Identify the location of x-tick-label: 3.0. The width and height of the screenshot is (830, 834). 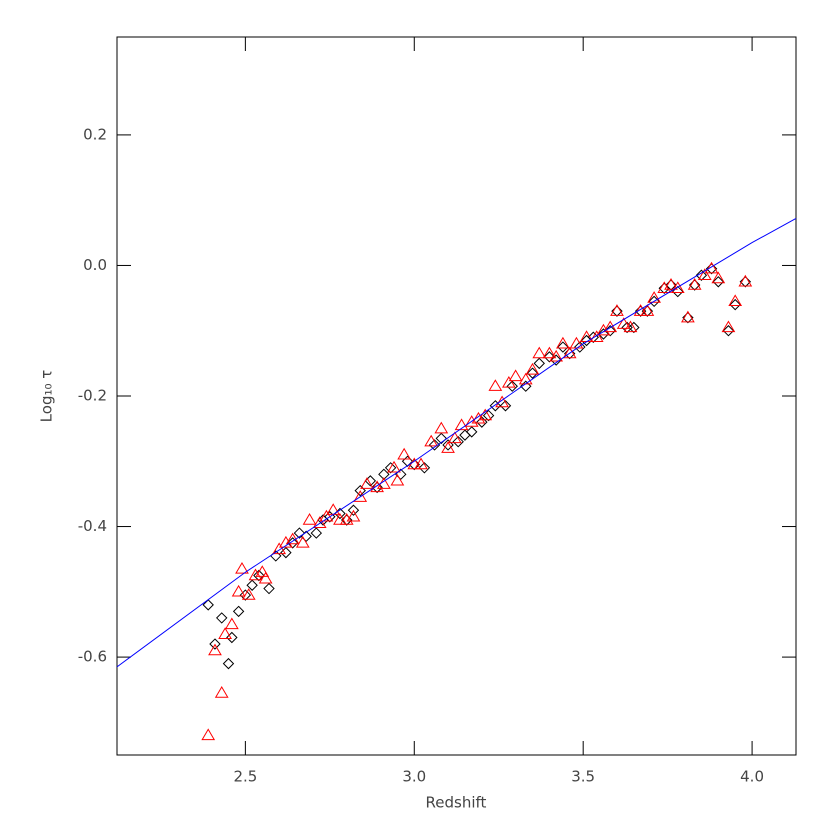
(414, 777).